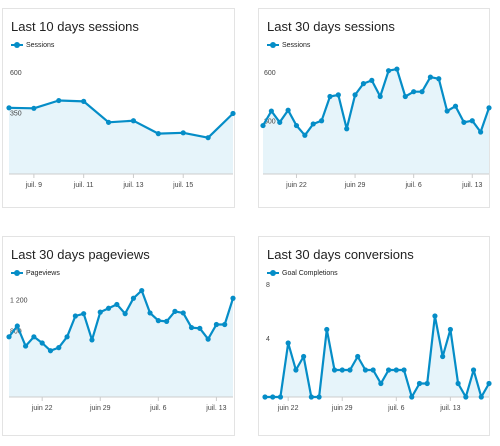  I want to click on legend: Pageviews, so click(35, 273).